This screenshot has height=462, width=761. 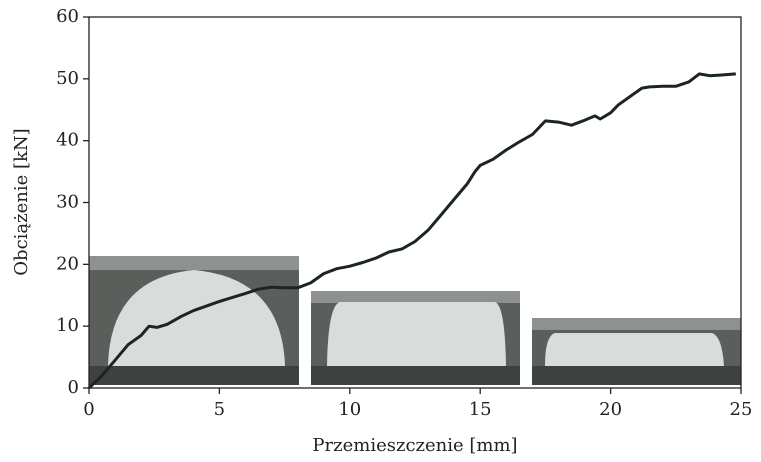 What do you see at coordinates (67, 202) in the screenshot?
I see `y-tick-label: 30` at bounding box center [67, 202].